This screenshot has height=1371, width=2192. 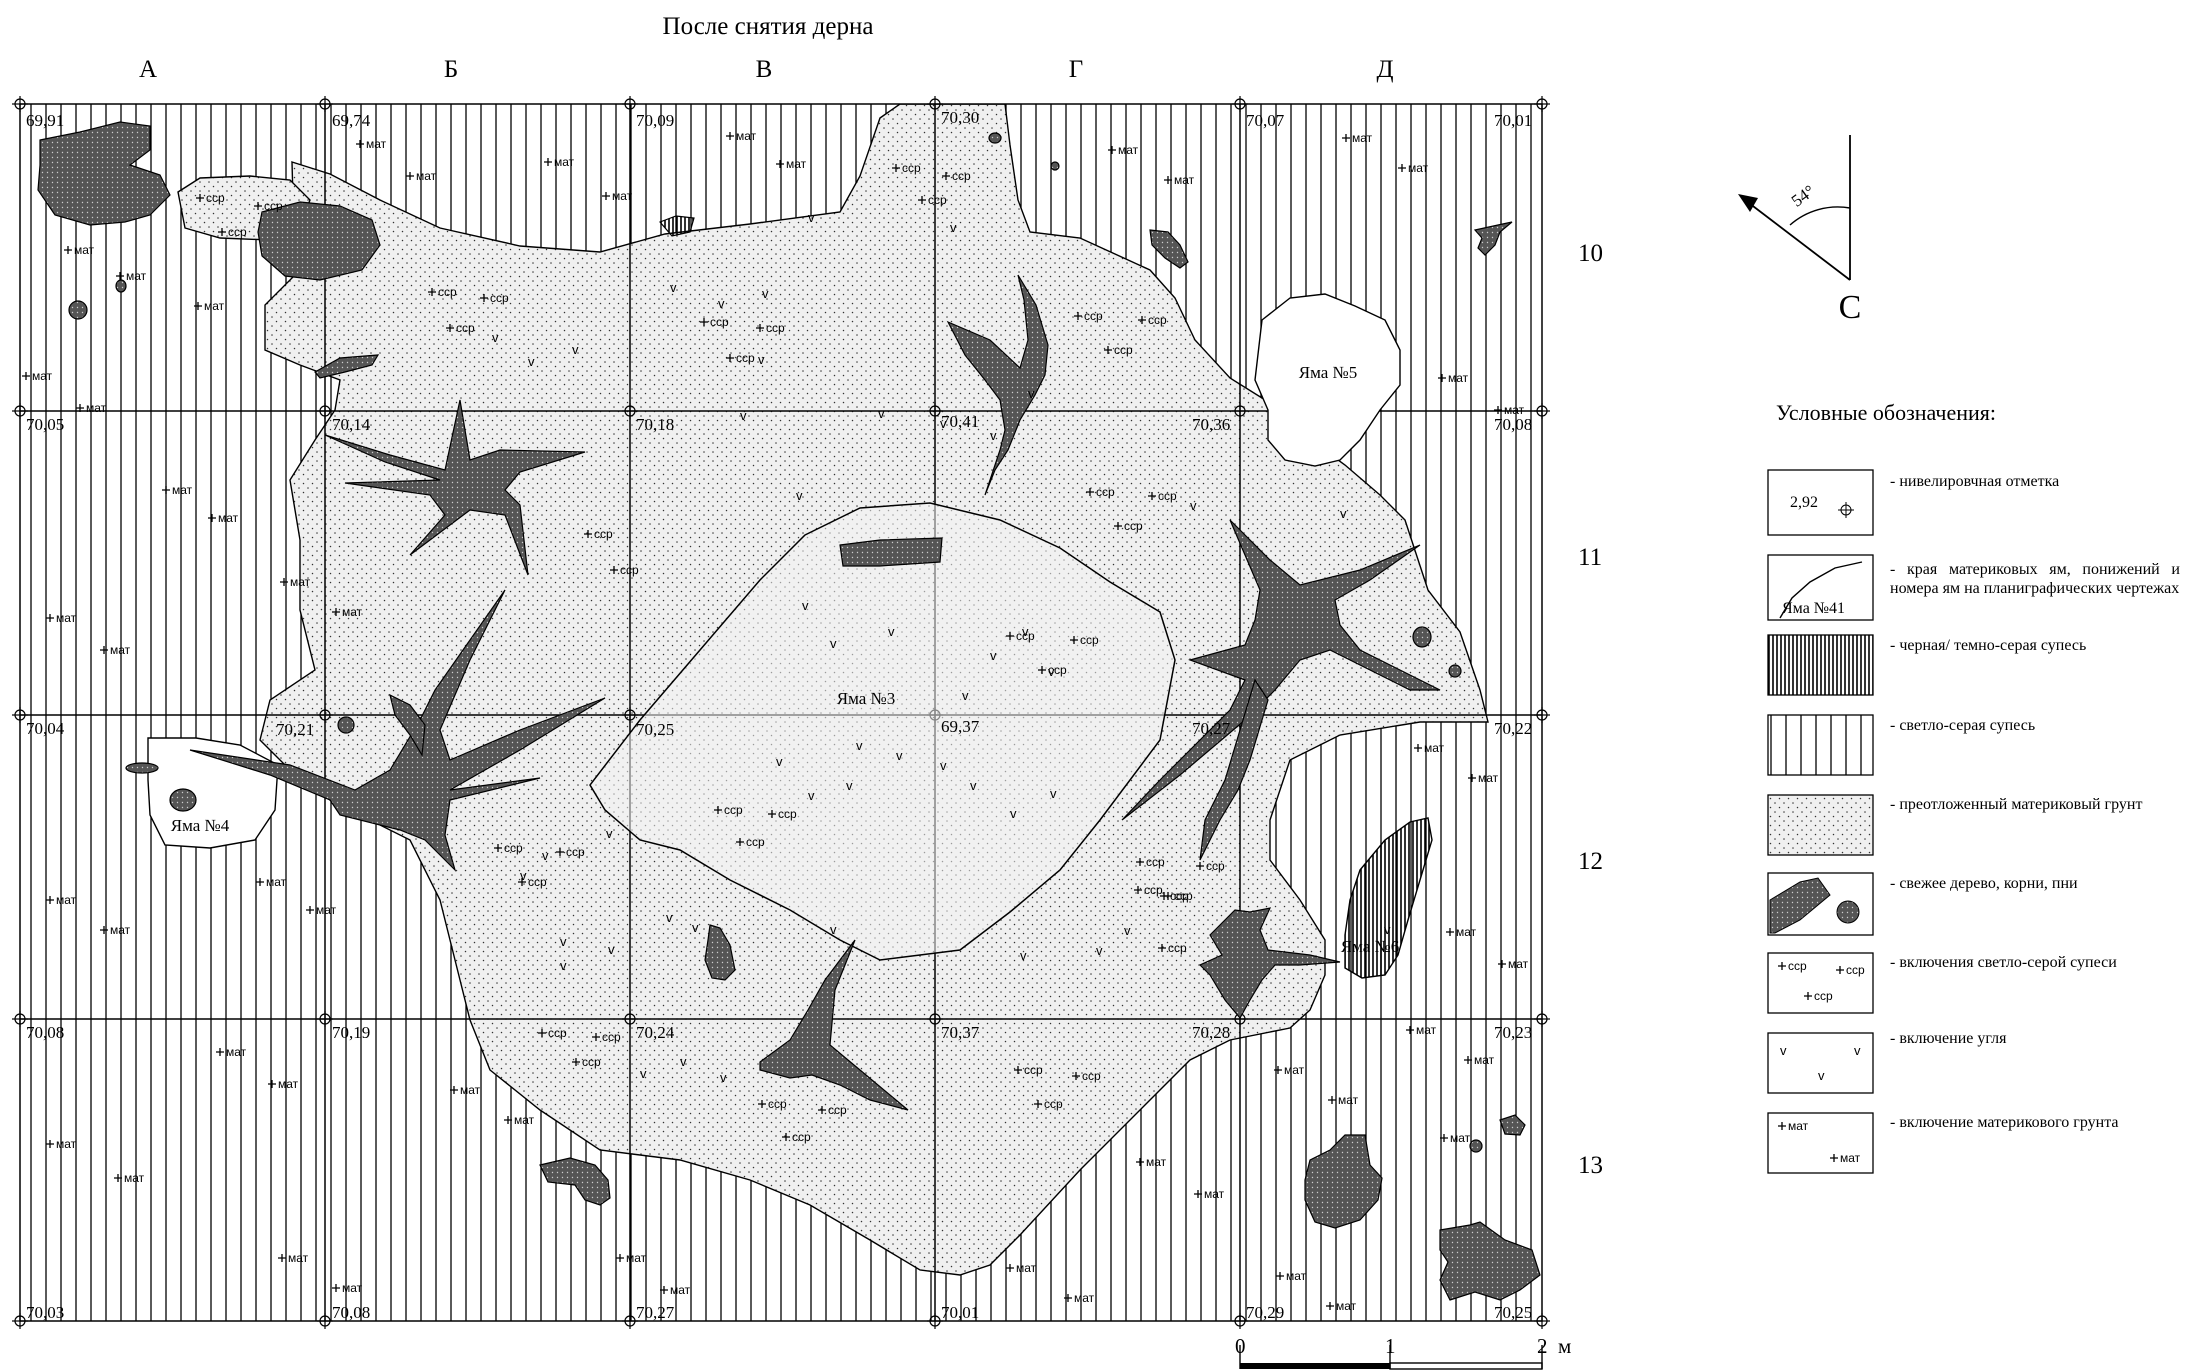 I want to click on legend-pit-sample: Яма №41, so click(x=1813, y=608).